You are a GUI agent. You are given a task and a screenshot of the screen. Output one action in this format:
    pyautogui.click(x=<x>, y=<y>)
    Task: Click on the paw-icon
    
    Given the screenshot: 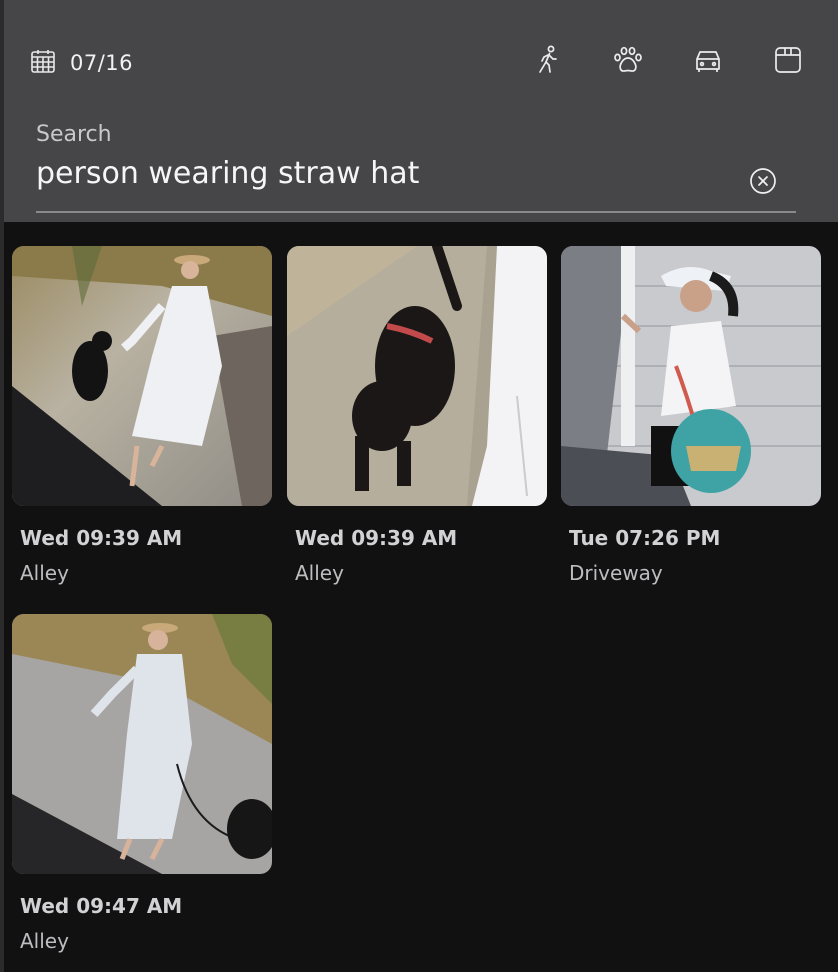 What is the action you would take?
    pyautogui.click(x=628, y=62)
    